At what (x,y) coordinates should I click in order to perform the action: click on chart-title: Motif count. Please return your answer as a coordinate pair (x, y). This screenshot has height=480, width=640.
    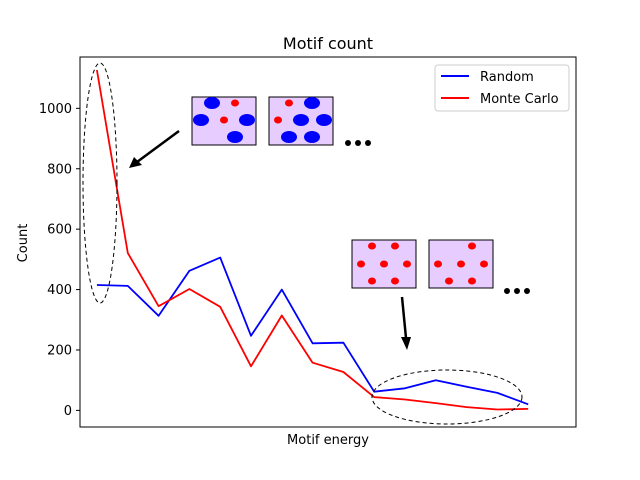
    Looking at the image, I should click on (328, 43).